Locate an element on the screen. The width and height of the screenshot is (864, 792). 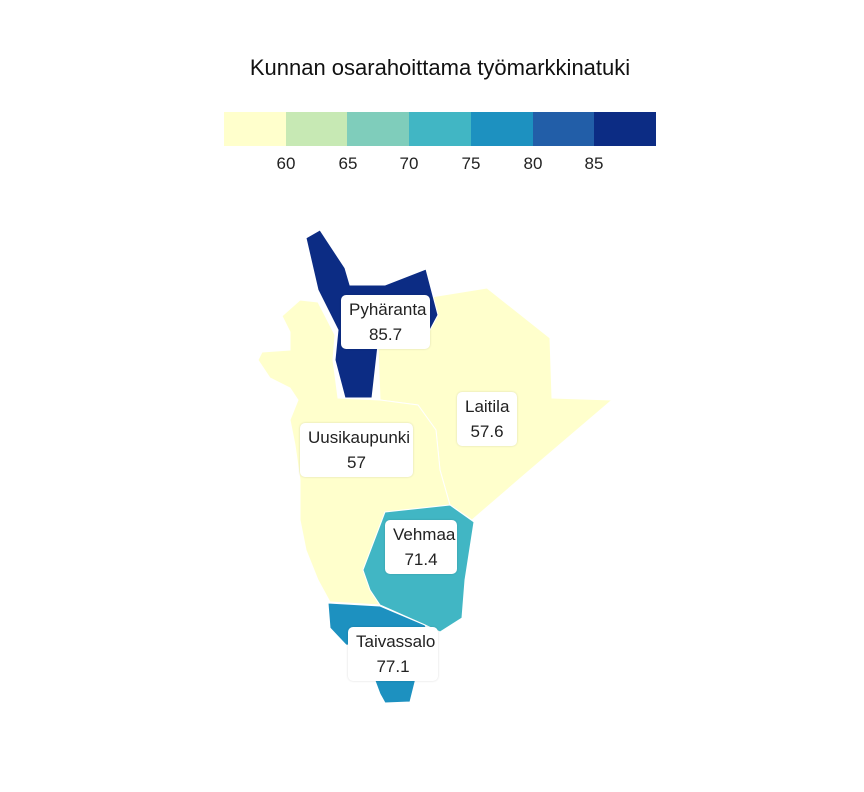
municipality-value: 77.1 is located at coordinates (393, 666).